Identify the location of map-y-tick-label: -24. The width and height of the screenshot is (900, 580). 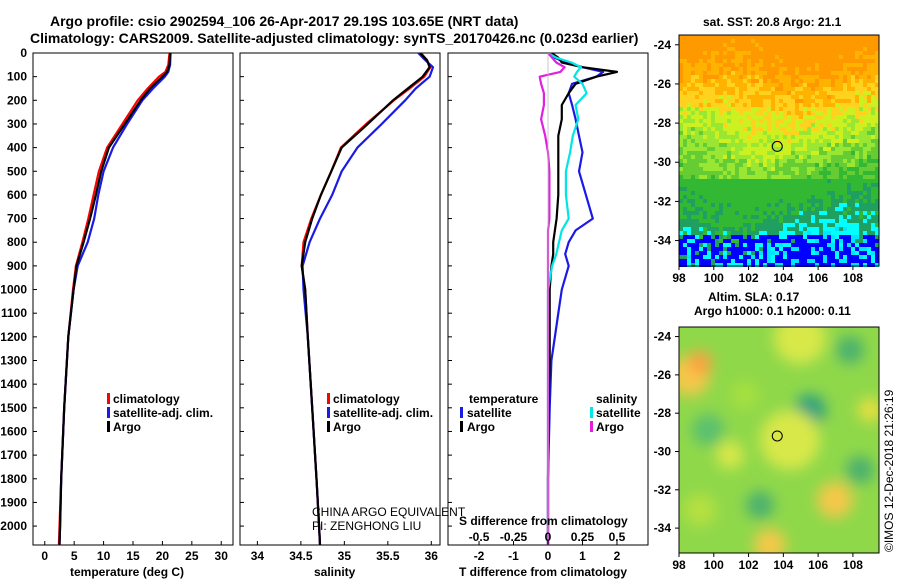
(663, 337).